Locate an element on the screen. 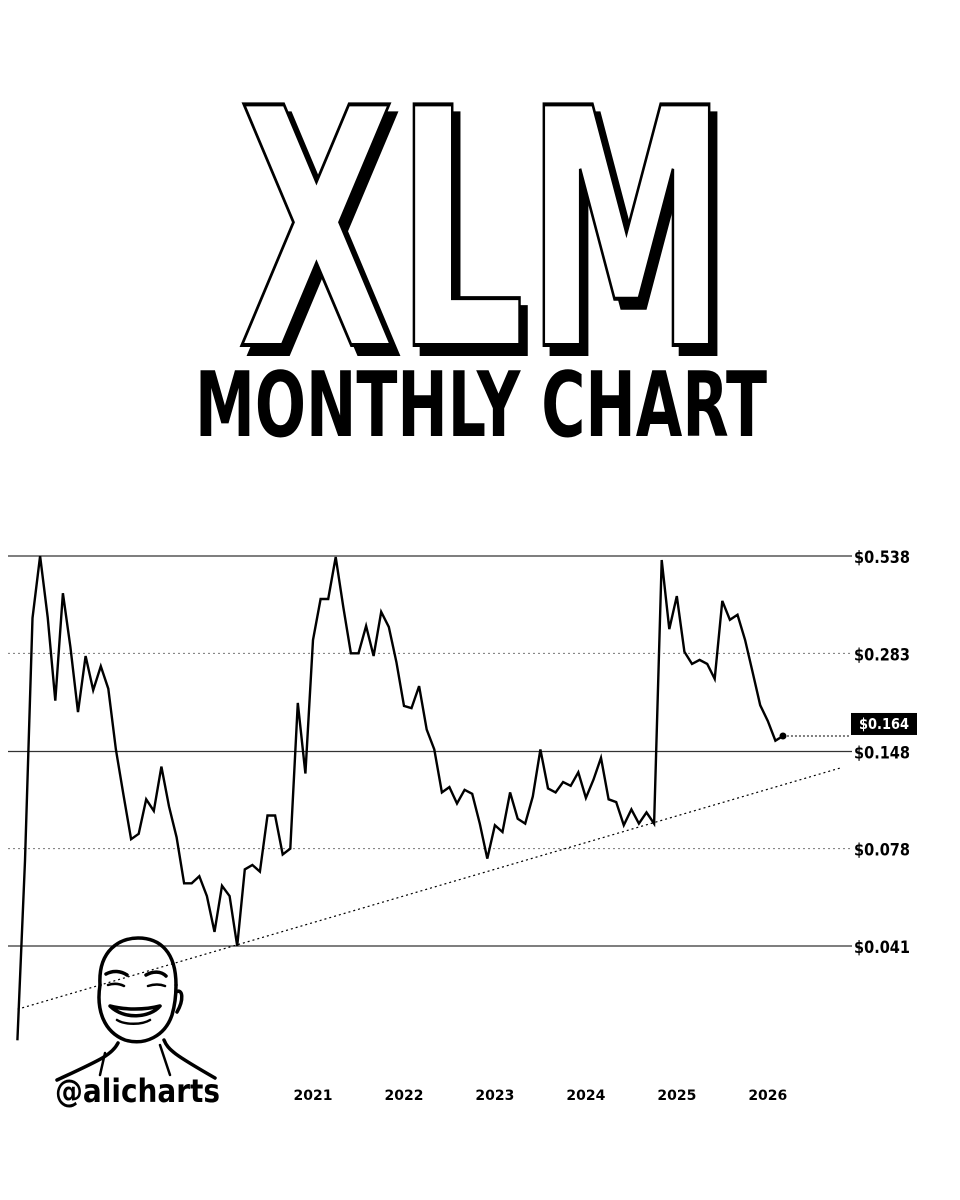  price-level-label: $0.041 is located at coordinates (882, 948).